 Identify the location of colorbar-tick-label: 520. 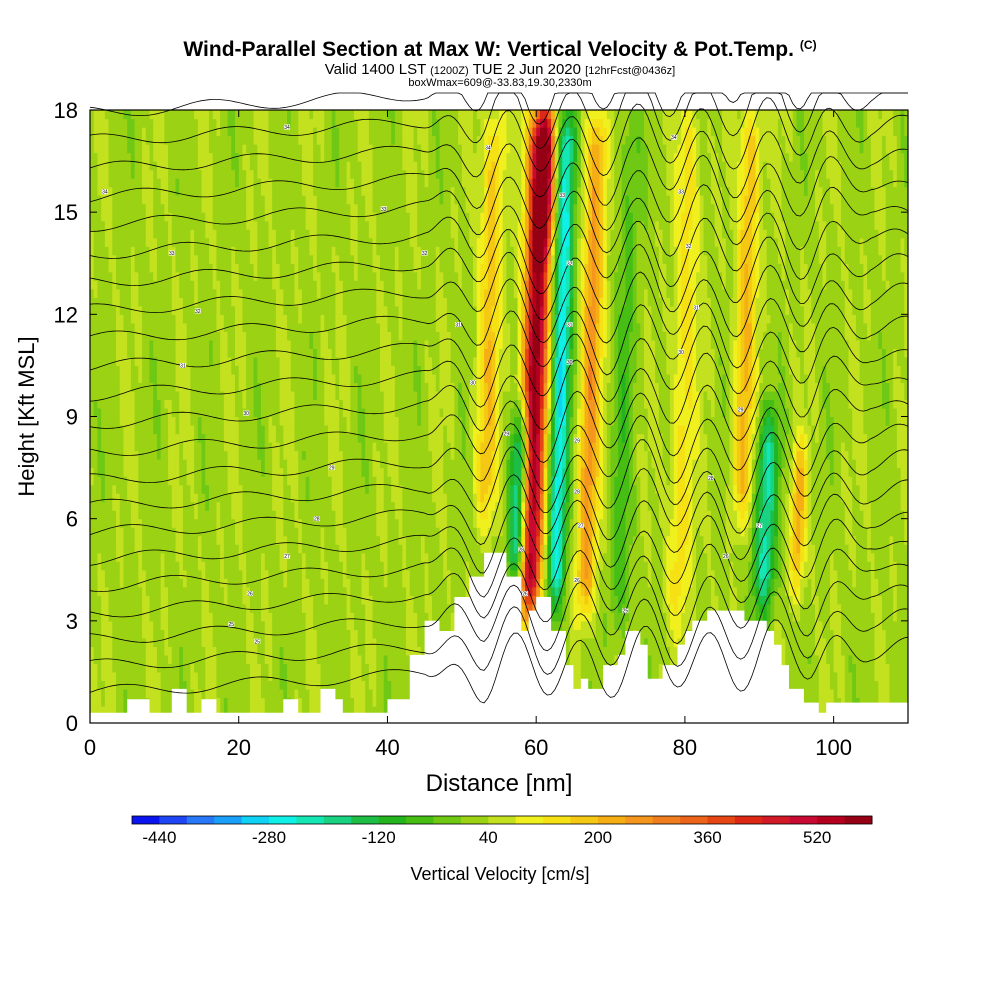
(817, 837).